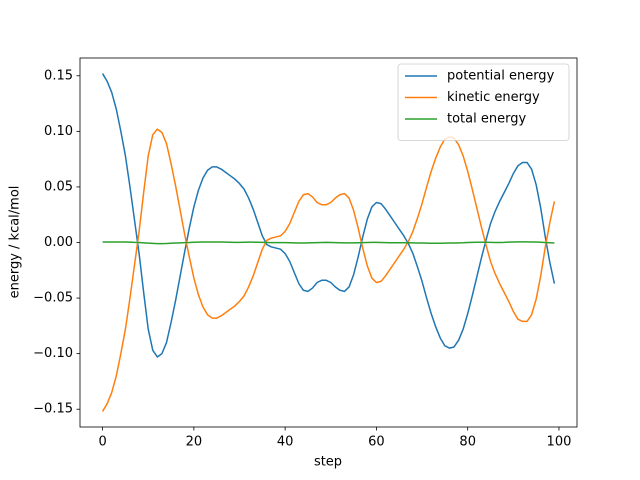 The width and height of the screenshot is (640, 480). I want to click on legend-label: potential energy, so click(501, 76).